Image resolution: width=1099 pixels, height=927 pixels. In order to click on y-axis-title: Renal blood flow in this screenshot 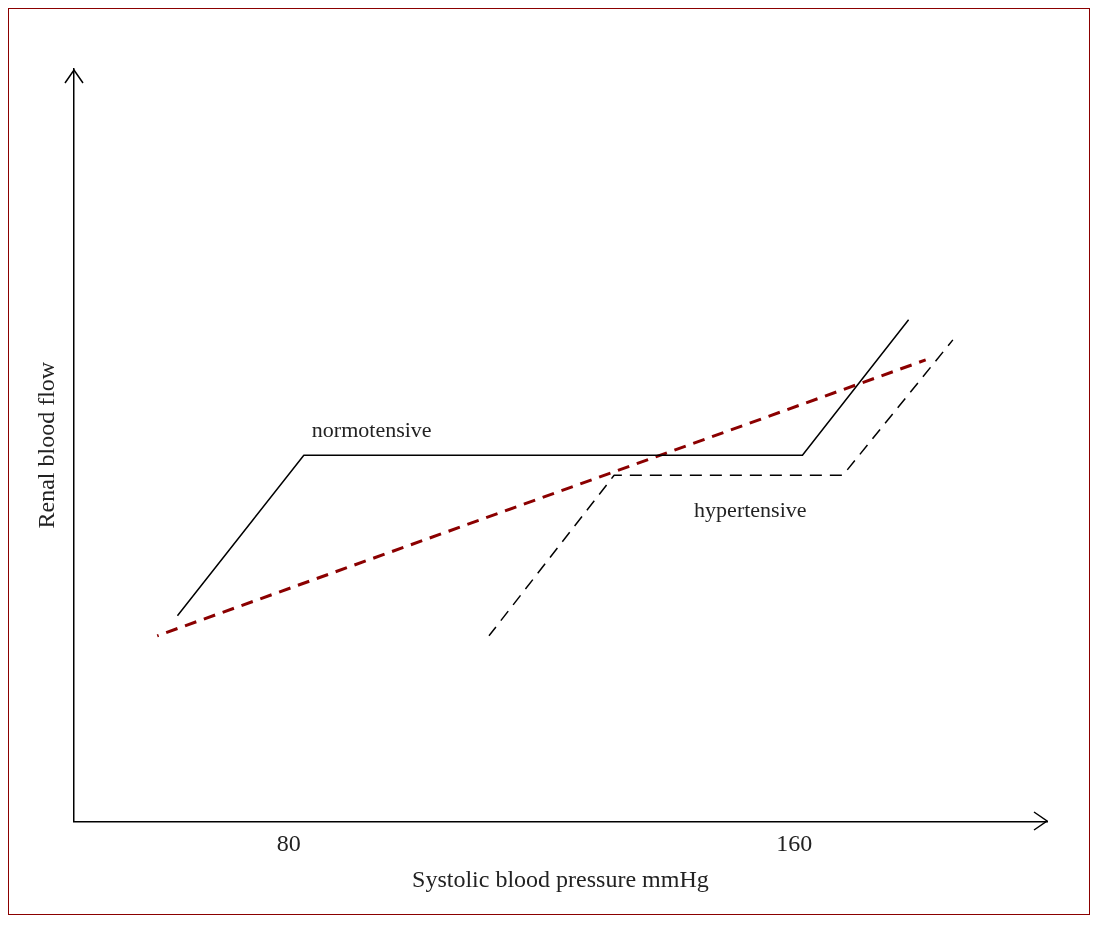, I will do `click(45, 445)`.